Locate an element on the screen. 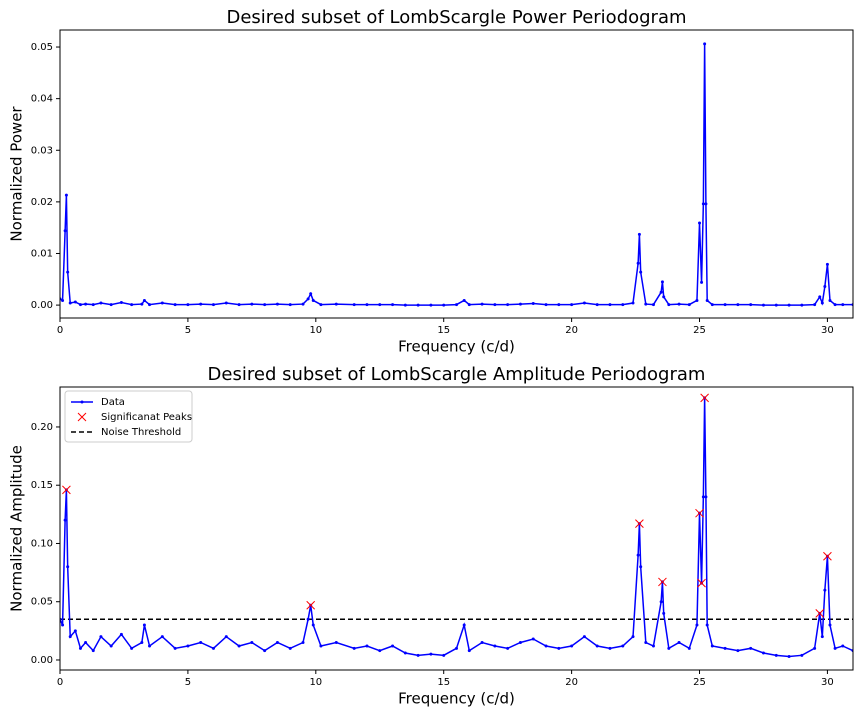  legend-box is located at coordinates (128, 416).